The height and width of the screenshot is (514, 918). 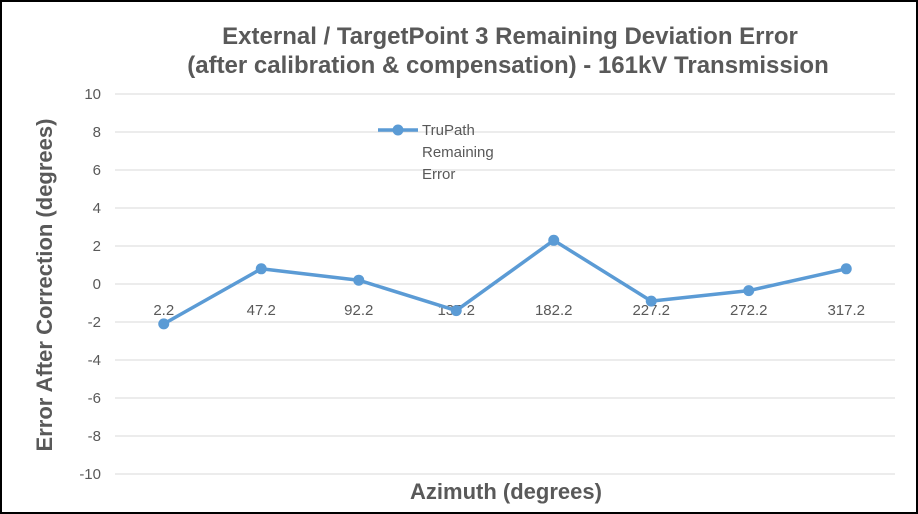 I want to click on y-tick-label: -2, so click(x=94, y=322).